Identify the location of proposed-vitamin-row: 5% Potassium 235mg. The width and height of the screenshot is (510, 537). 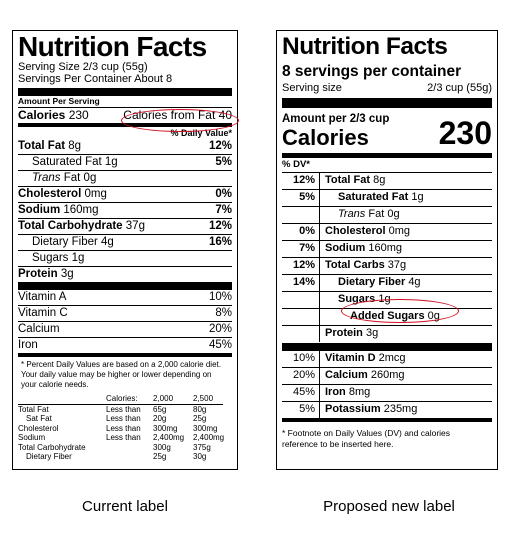
(387, 409).